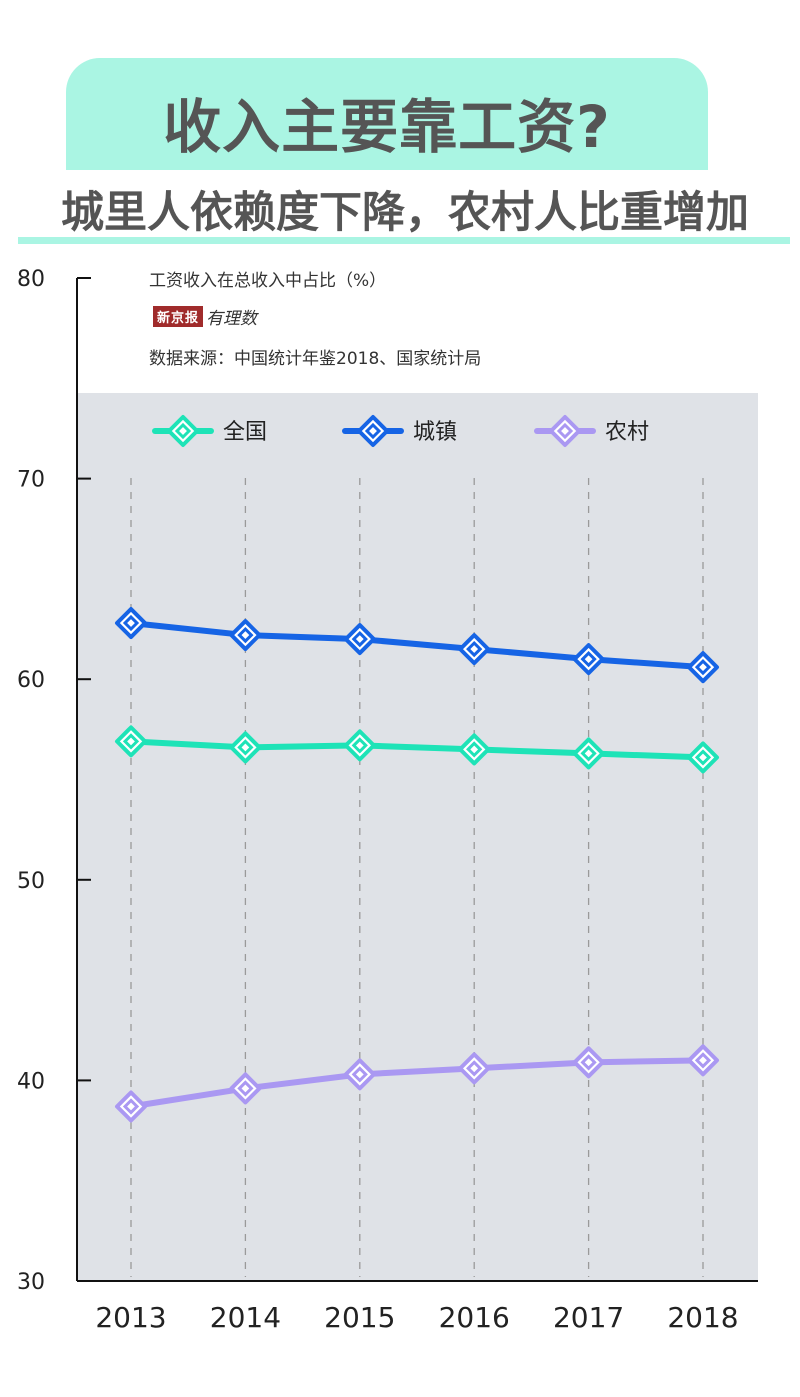  Describe the element at coordinates (31, 480) in the screenshot. I see `y-tick-label-70: 70` at that location.